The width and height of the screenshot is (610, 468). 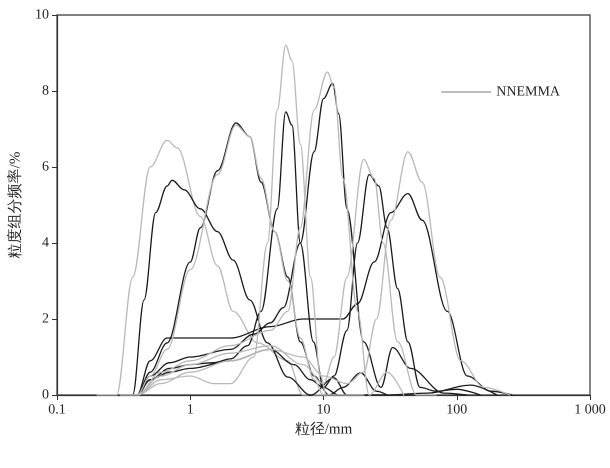 What do you see at coordinates (45, 395) in the screenshot?
I see `y-tick-label: 0` at bounding box center [45, 395].